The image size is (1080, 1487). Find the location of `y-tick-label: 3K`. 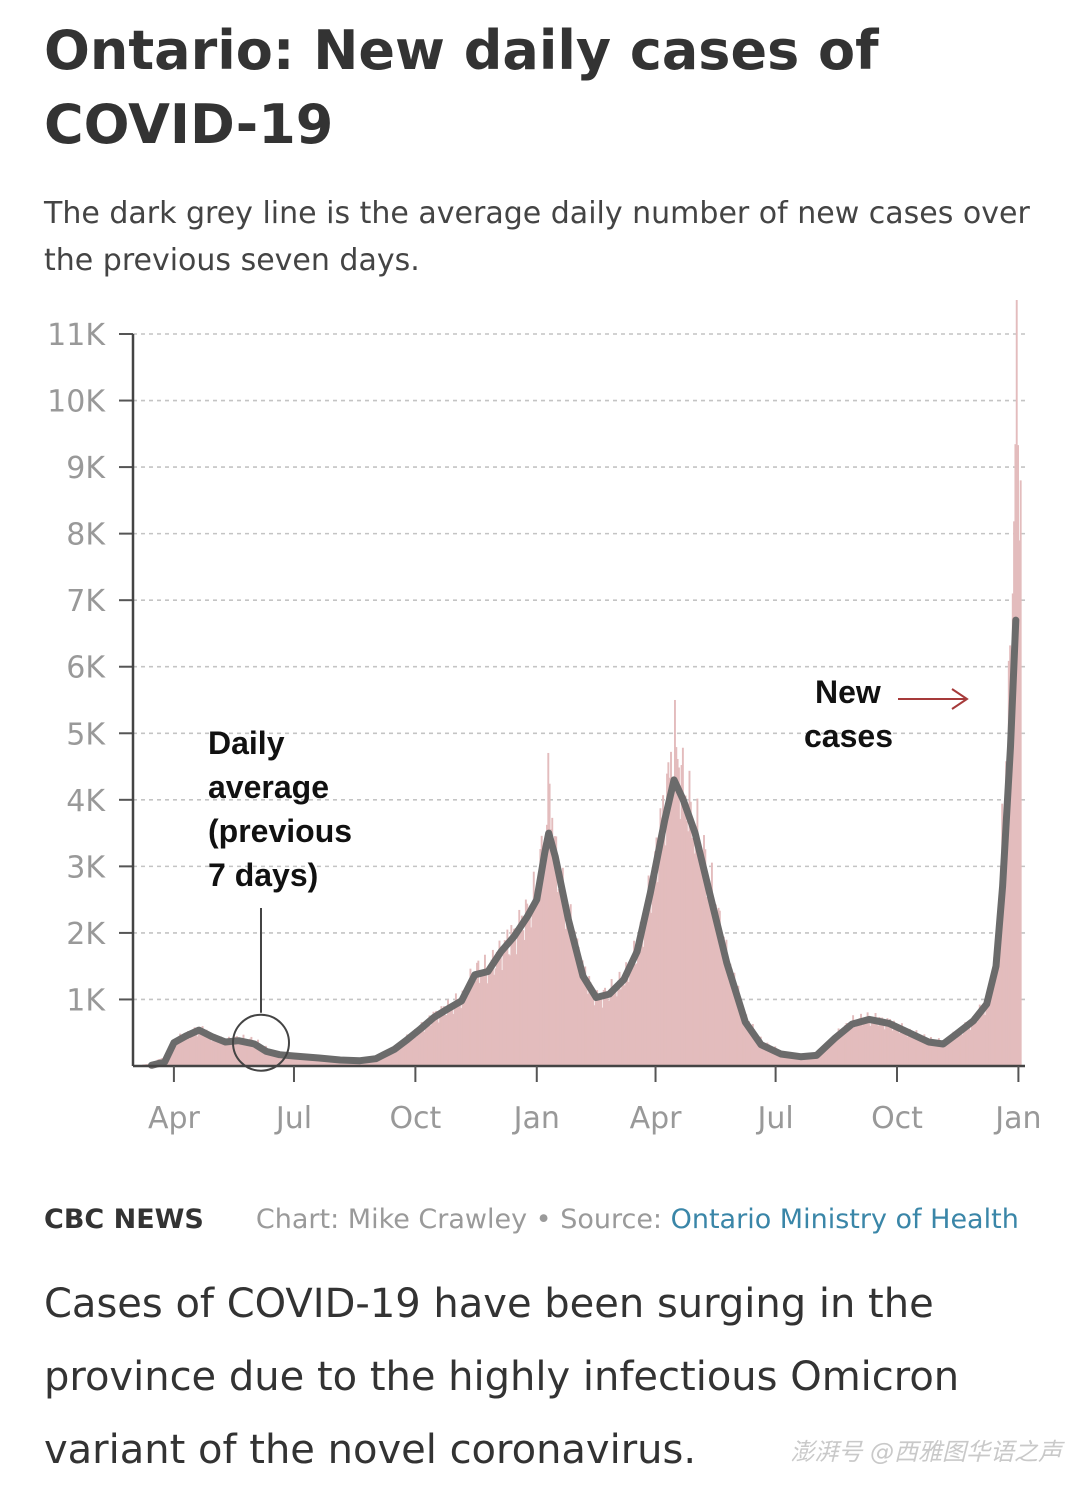

y-tick-label: 3K is located at coordinates (86, 867).